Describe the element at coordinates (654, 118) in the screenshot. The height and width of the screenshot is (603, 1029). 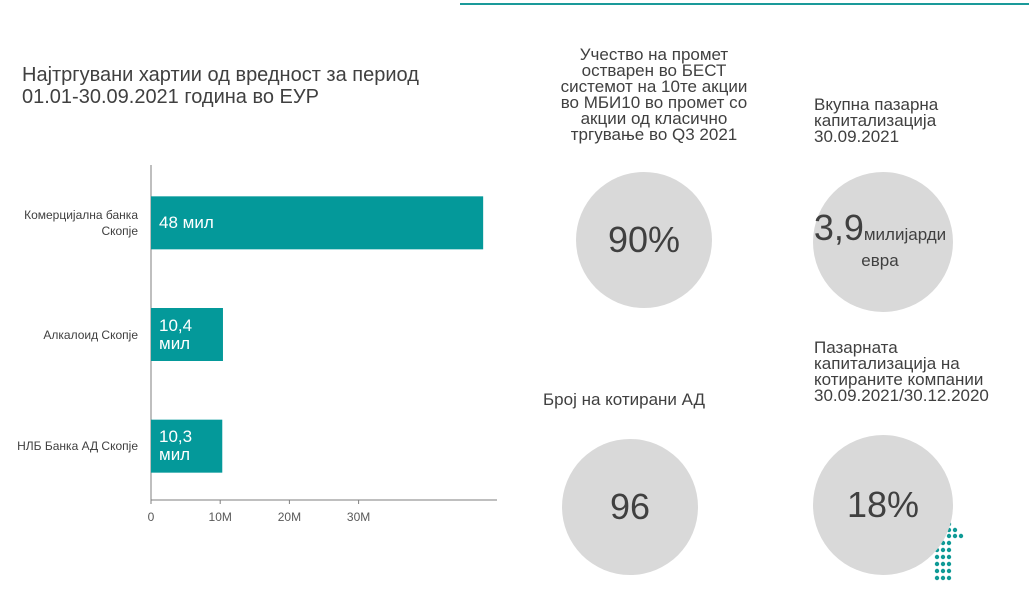
I see `stat-label-line: акции од класично` at that location.